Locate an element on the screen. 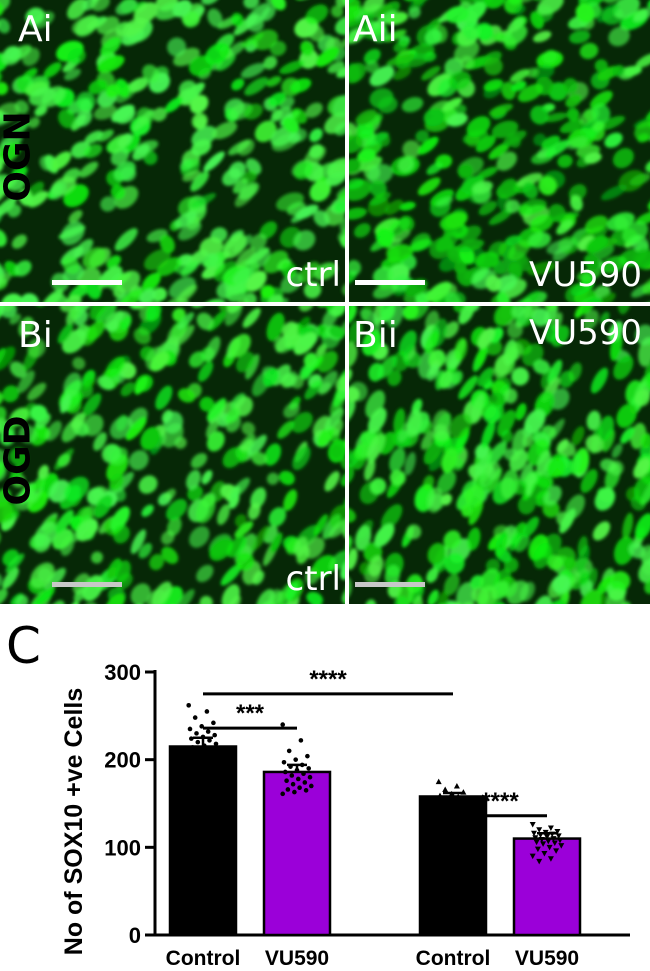 This screenshot has width=650, height=971. fluorescence-image-aii is located at coordinates (499, 151).